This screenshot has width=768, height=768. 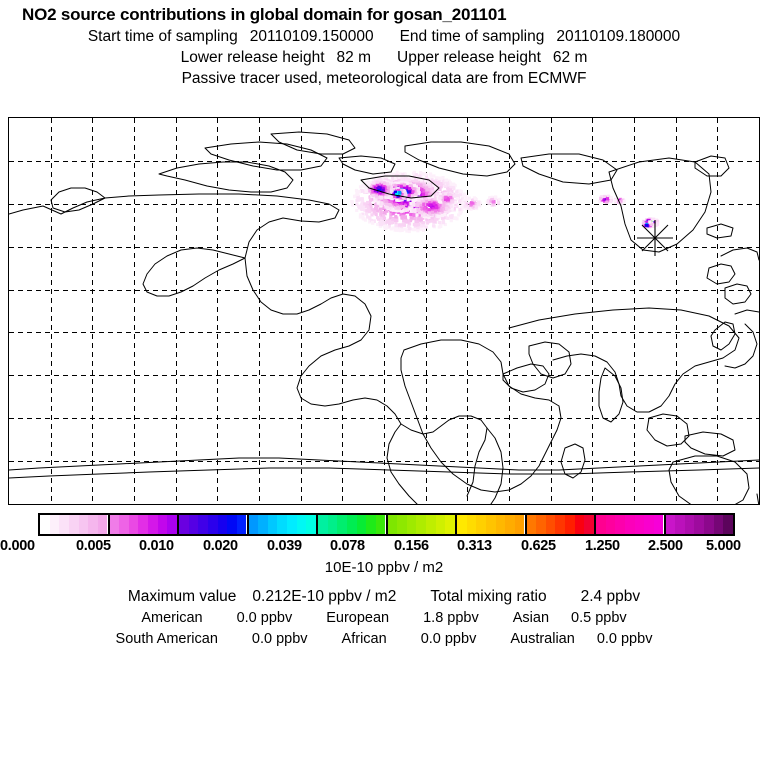 What do you see at coordinates (451, 618) in the screenshot?
I see `region-value-european: 1.8 ppbv` at bounding box center [451, 618].